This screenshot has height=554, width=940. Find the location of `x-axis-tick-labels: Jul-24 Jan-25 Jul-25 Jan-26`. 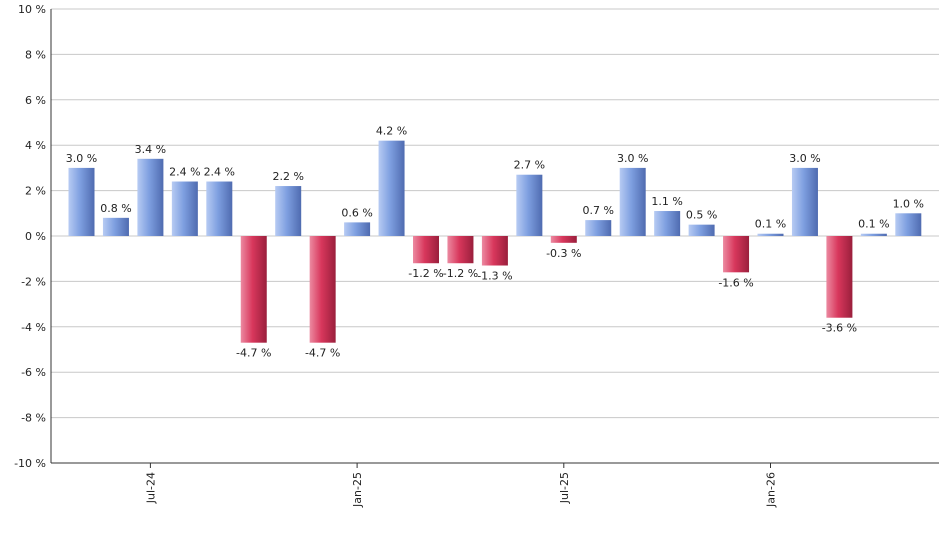

x-axis-tick-labels: Jul-24 Jan-25 Jul-25 Jan-26 is located at coordinates (461, 485).